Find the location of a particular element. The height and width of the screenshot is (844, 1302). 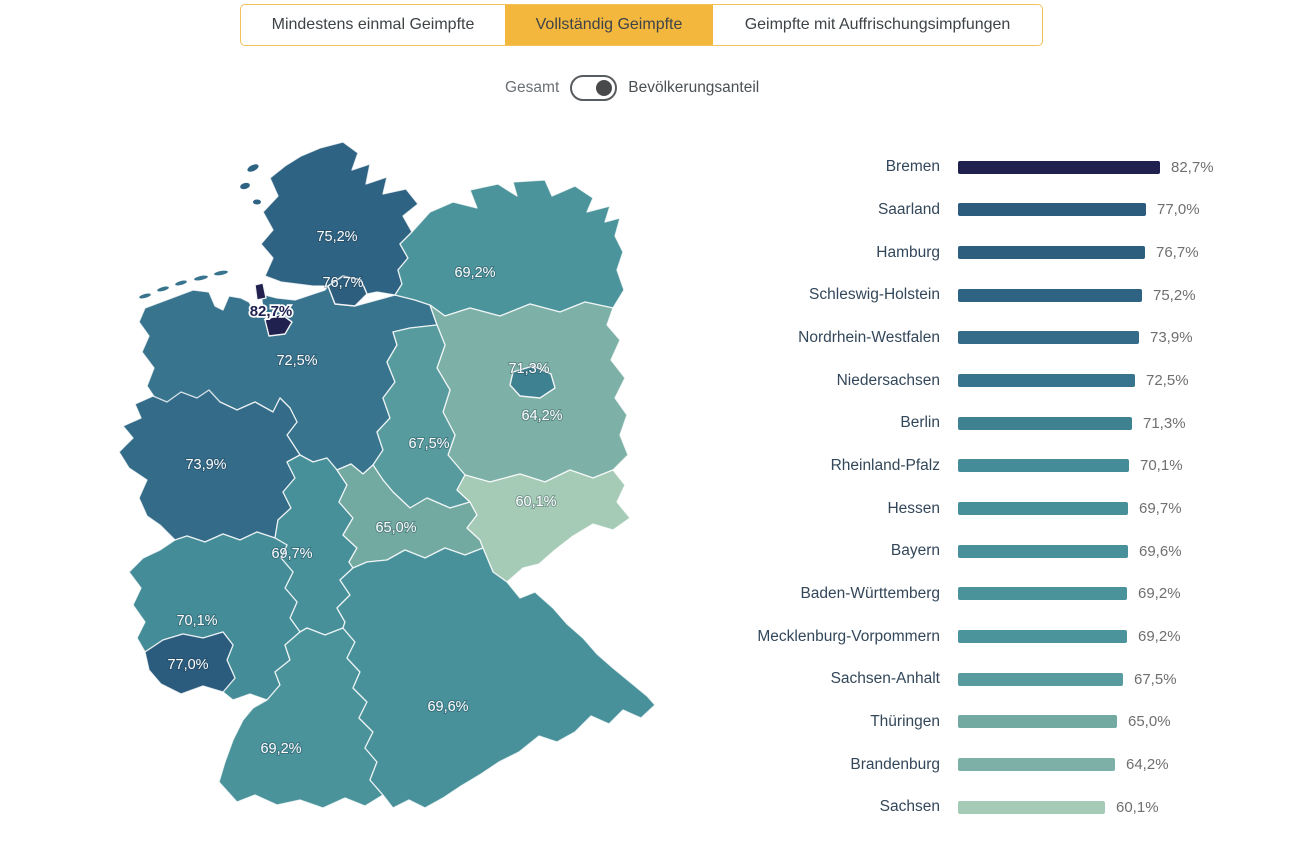

chart-row-sn: Sachsen 60,1% is located at coordinates (995, 807).